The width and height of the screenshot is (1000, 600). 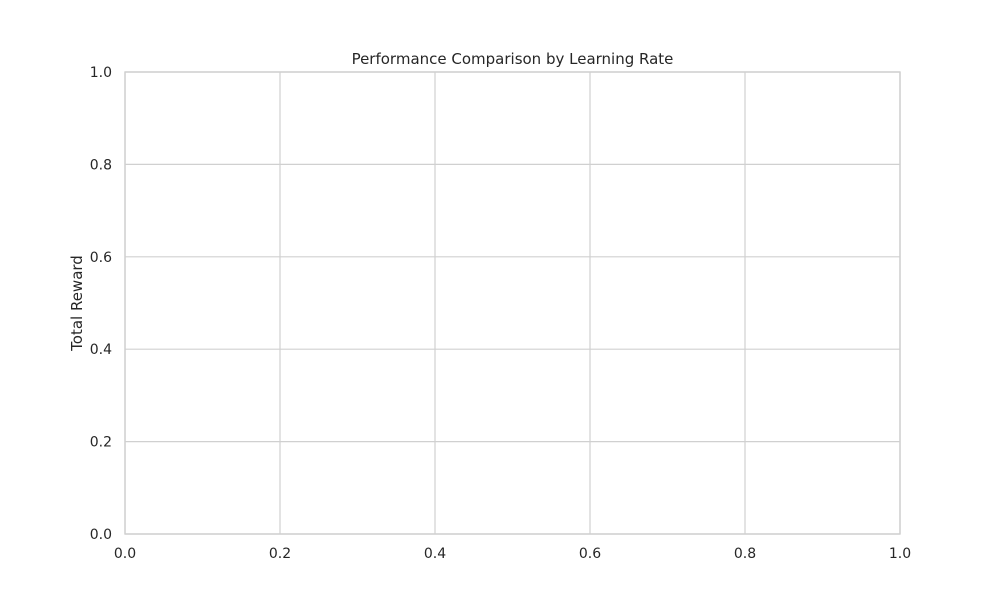 What do you see at coordinates (101, 73) in the screenshot?
I see `y-tick-label-5: 1.0` at bounding box center [101, 73].